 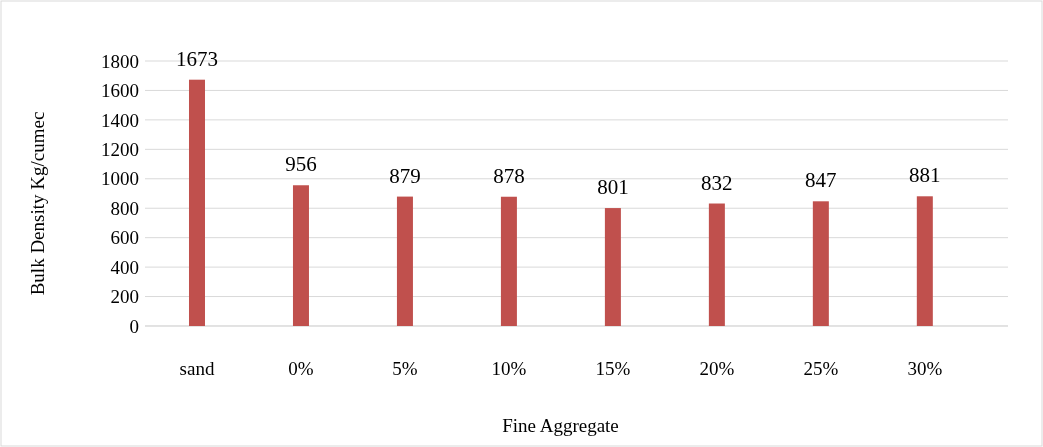 What do you see at coordinates (120, 61) in the screenshot?
I see `y-tick-label: 1800` at bounding box center [120, 61].